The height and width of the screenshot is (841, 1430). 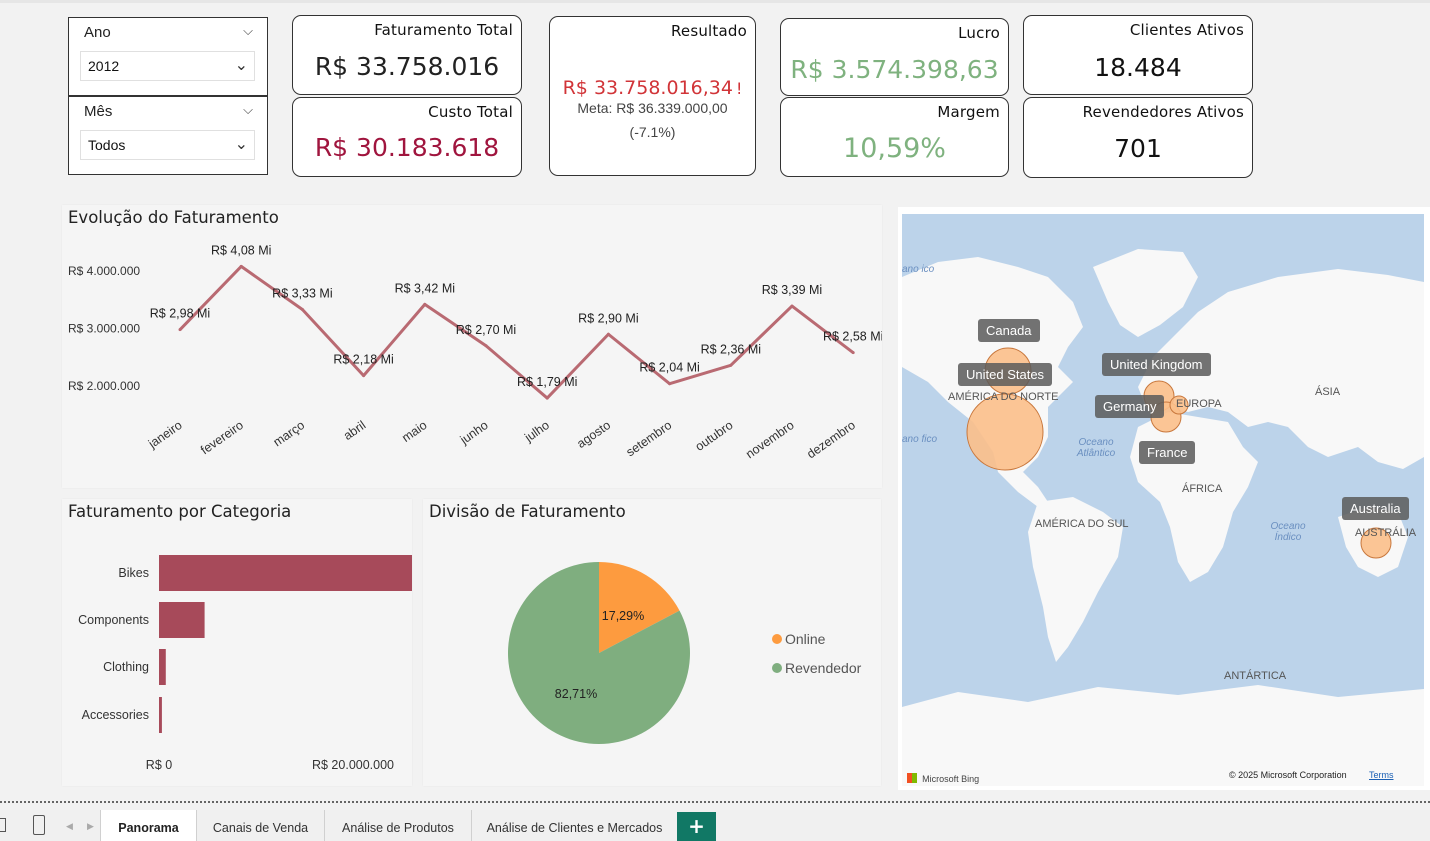 I want to click on map-label-united-kingdom: United Kingdom, so click(x=1156, y=364).